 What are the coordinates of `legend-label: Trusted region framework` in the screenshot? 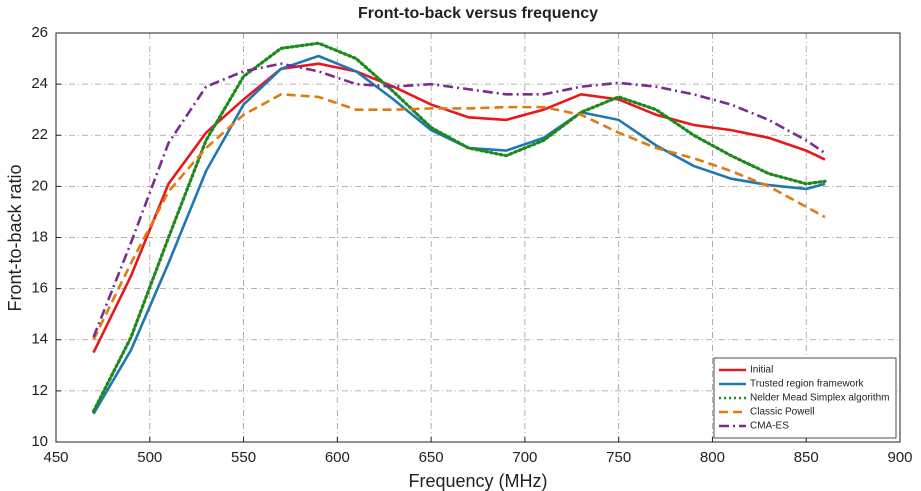 It's located at (807, 384).